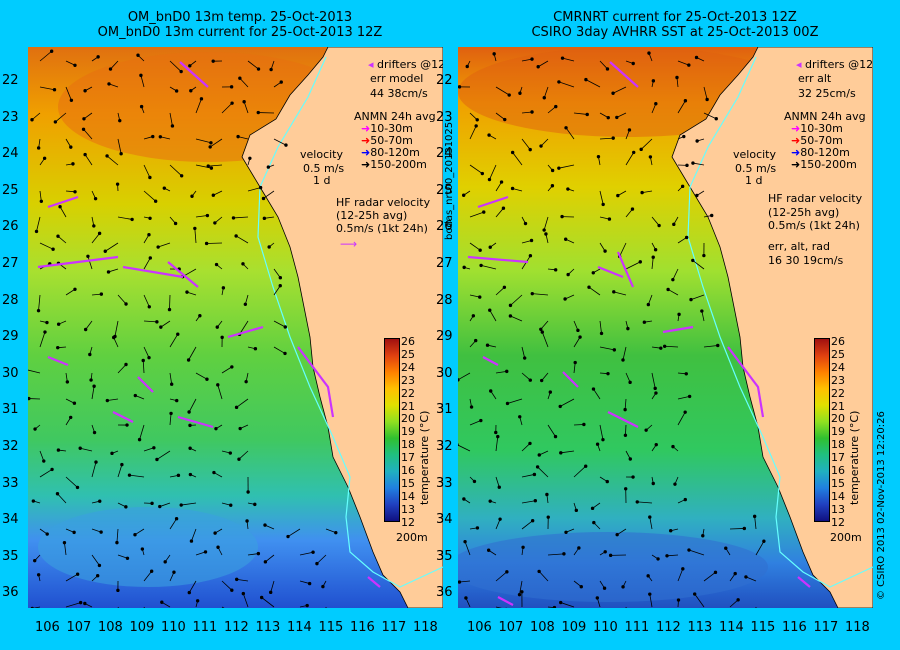 The image size is (900, 650). Describe the element at coordinates (838, 470) in the screenshot. I see `colorbar-tick: 16` at that location.